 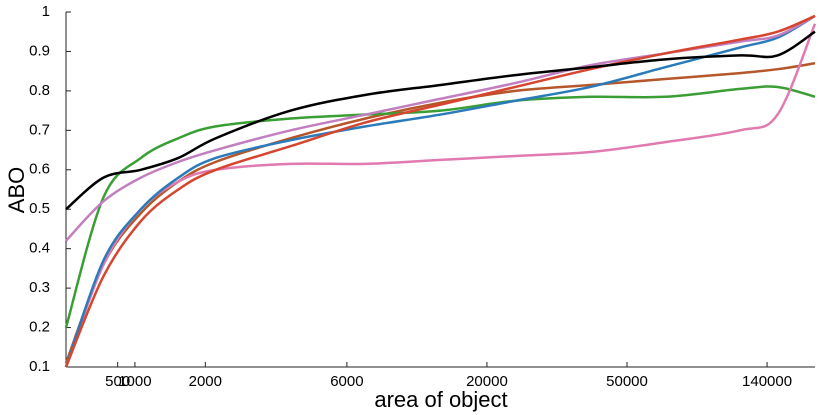 I want to click on y-axis-title: ABO, so click(x=16, y=190).